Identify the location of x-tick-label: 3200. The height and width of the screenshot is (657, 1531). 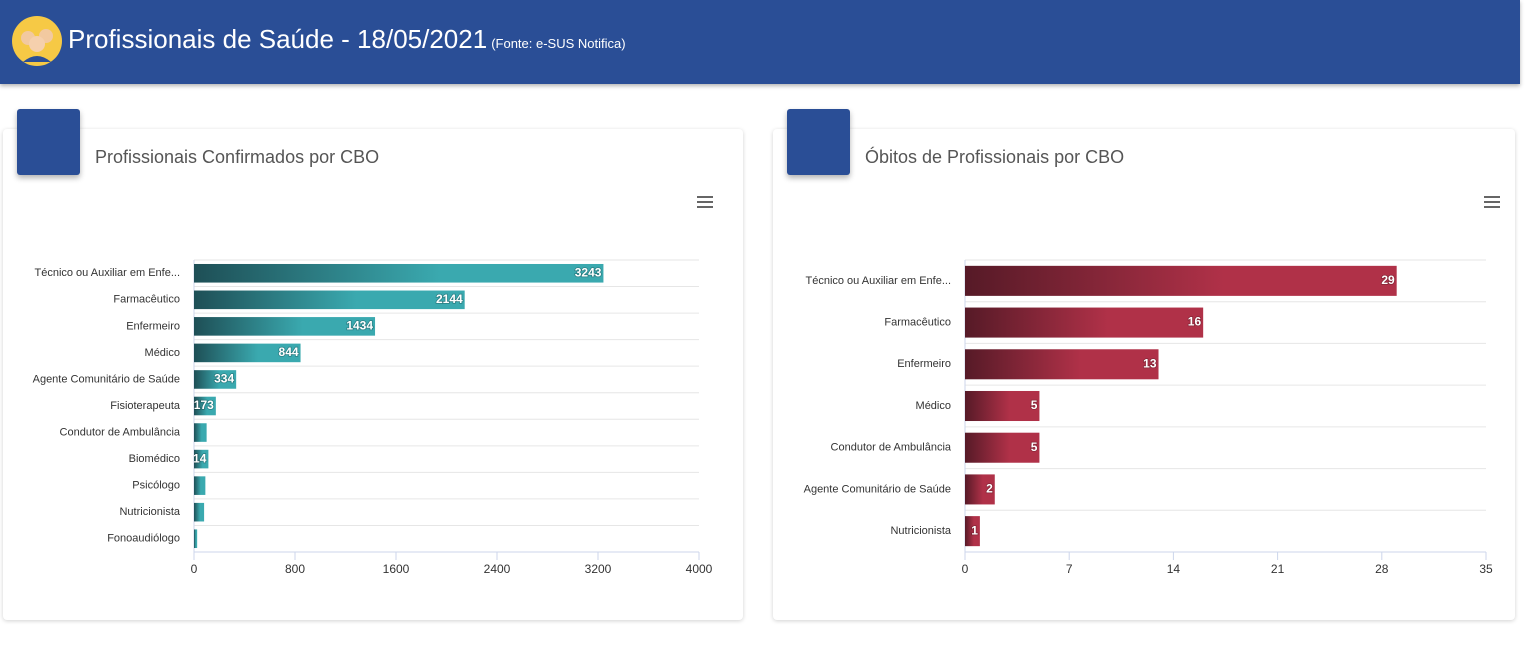
(598, 569).